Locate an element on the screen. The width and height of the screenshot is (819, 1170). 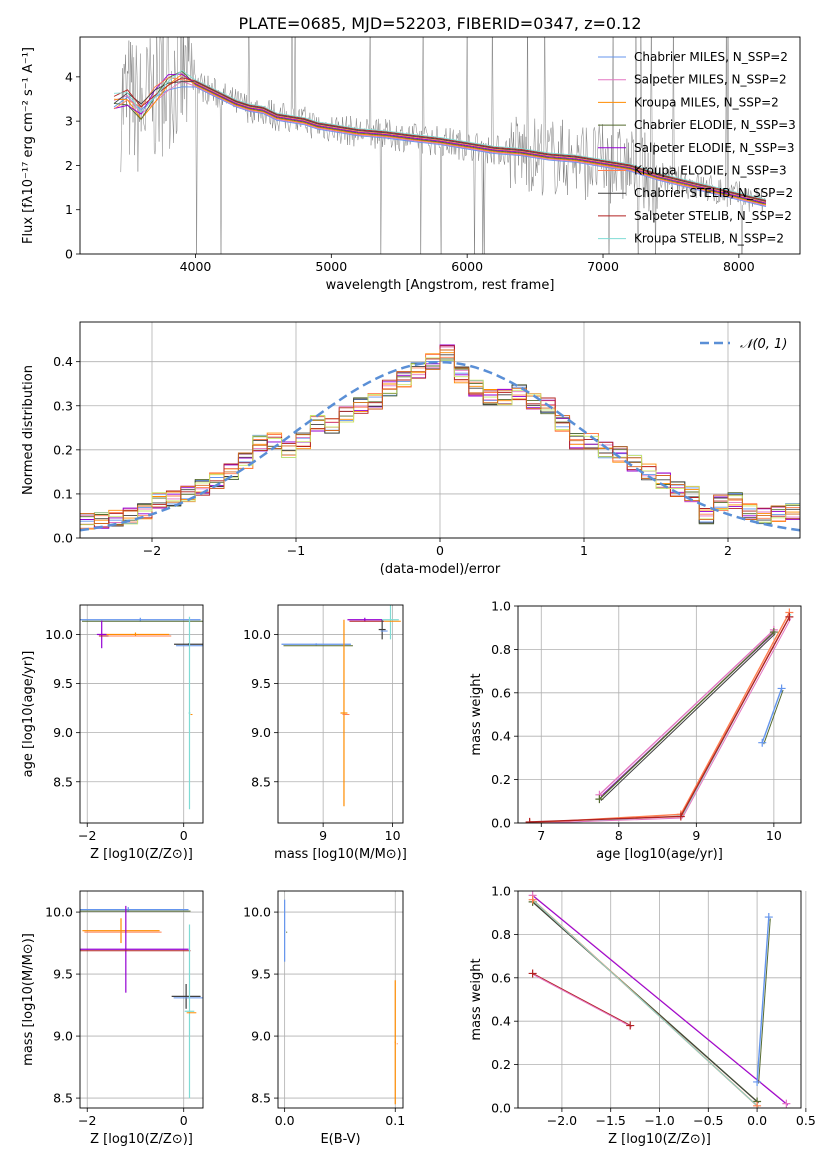
x-tick-label: −1 is located at coordinates (296, 550).